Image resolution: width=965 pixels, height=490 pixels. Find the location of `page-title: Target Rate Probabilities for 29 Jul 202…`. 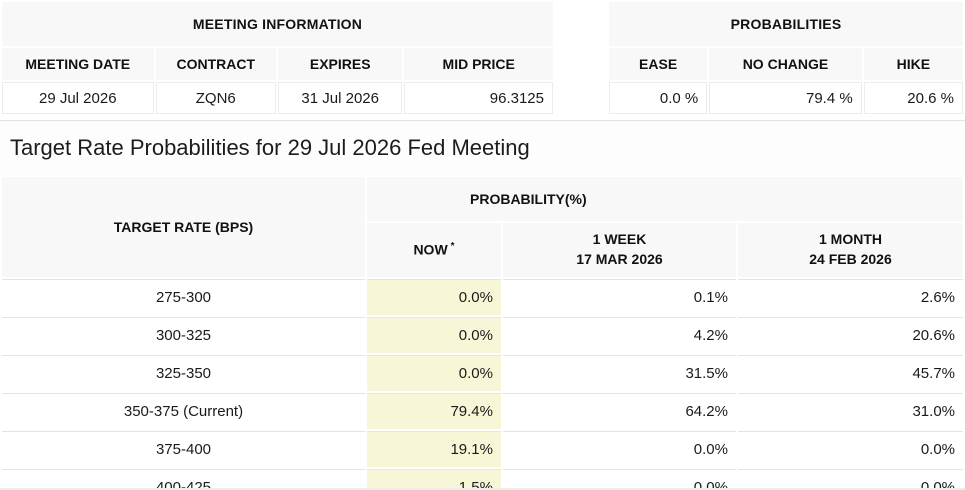

page-title: Target Rate Probabilities for 29 Jul 202… is located at coordinates (270, 147).